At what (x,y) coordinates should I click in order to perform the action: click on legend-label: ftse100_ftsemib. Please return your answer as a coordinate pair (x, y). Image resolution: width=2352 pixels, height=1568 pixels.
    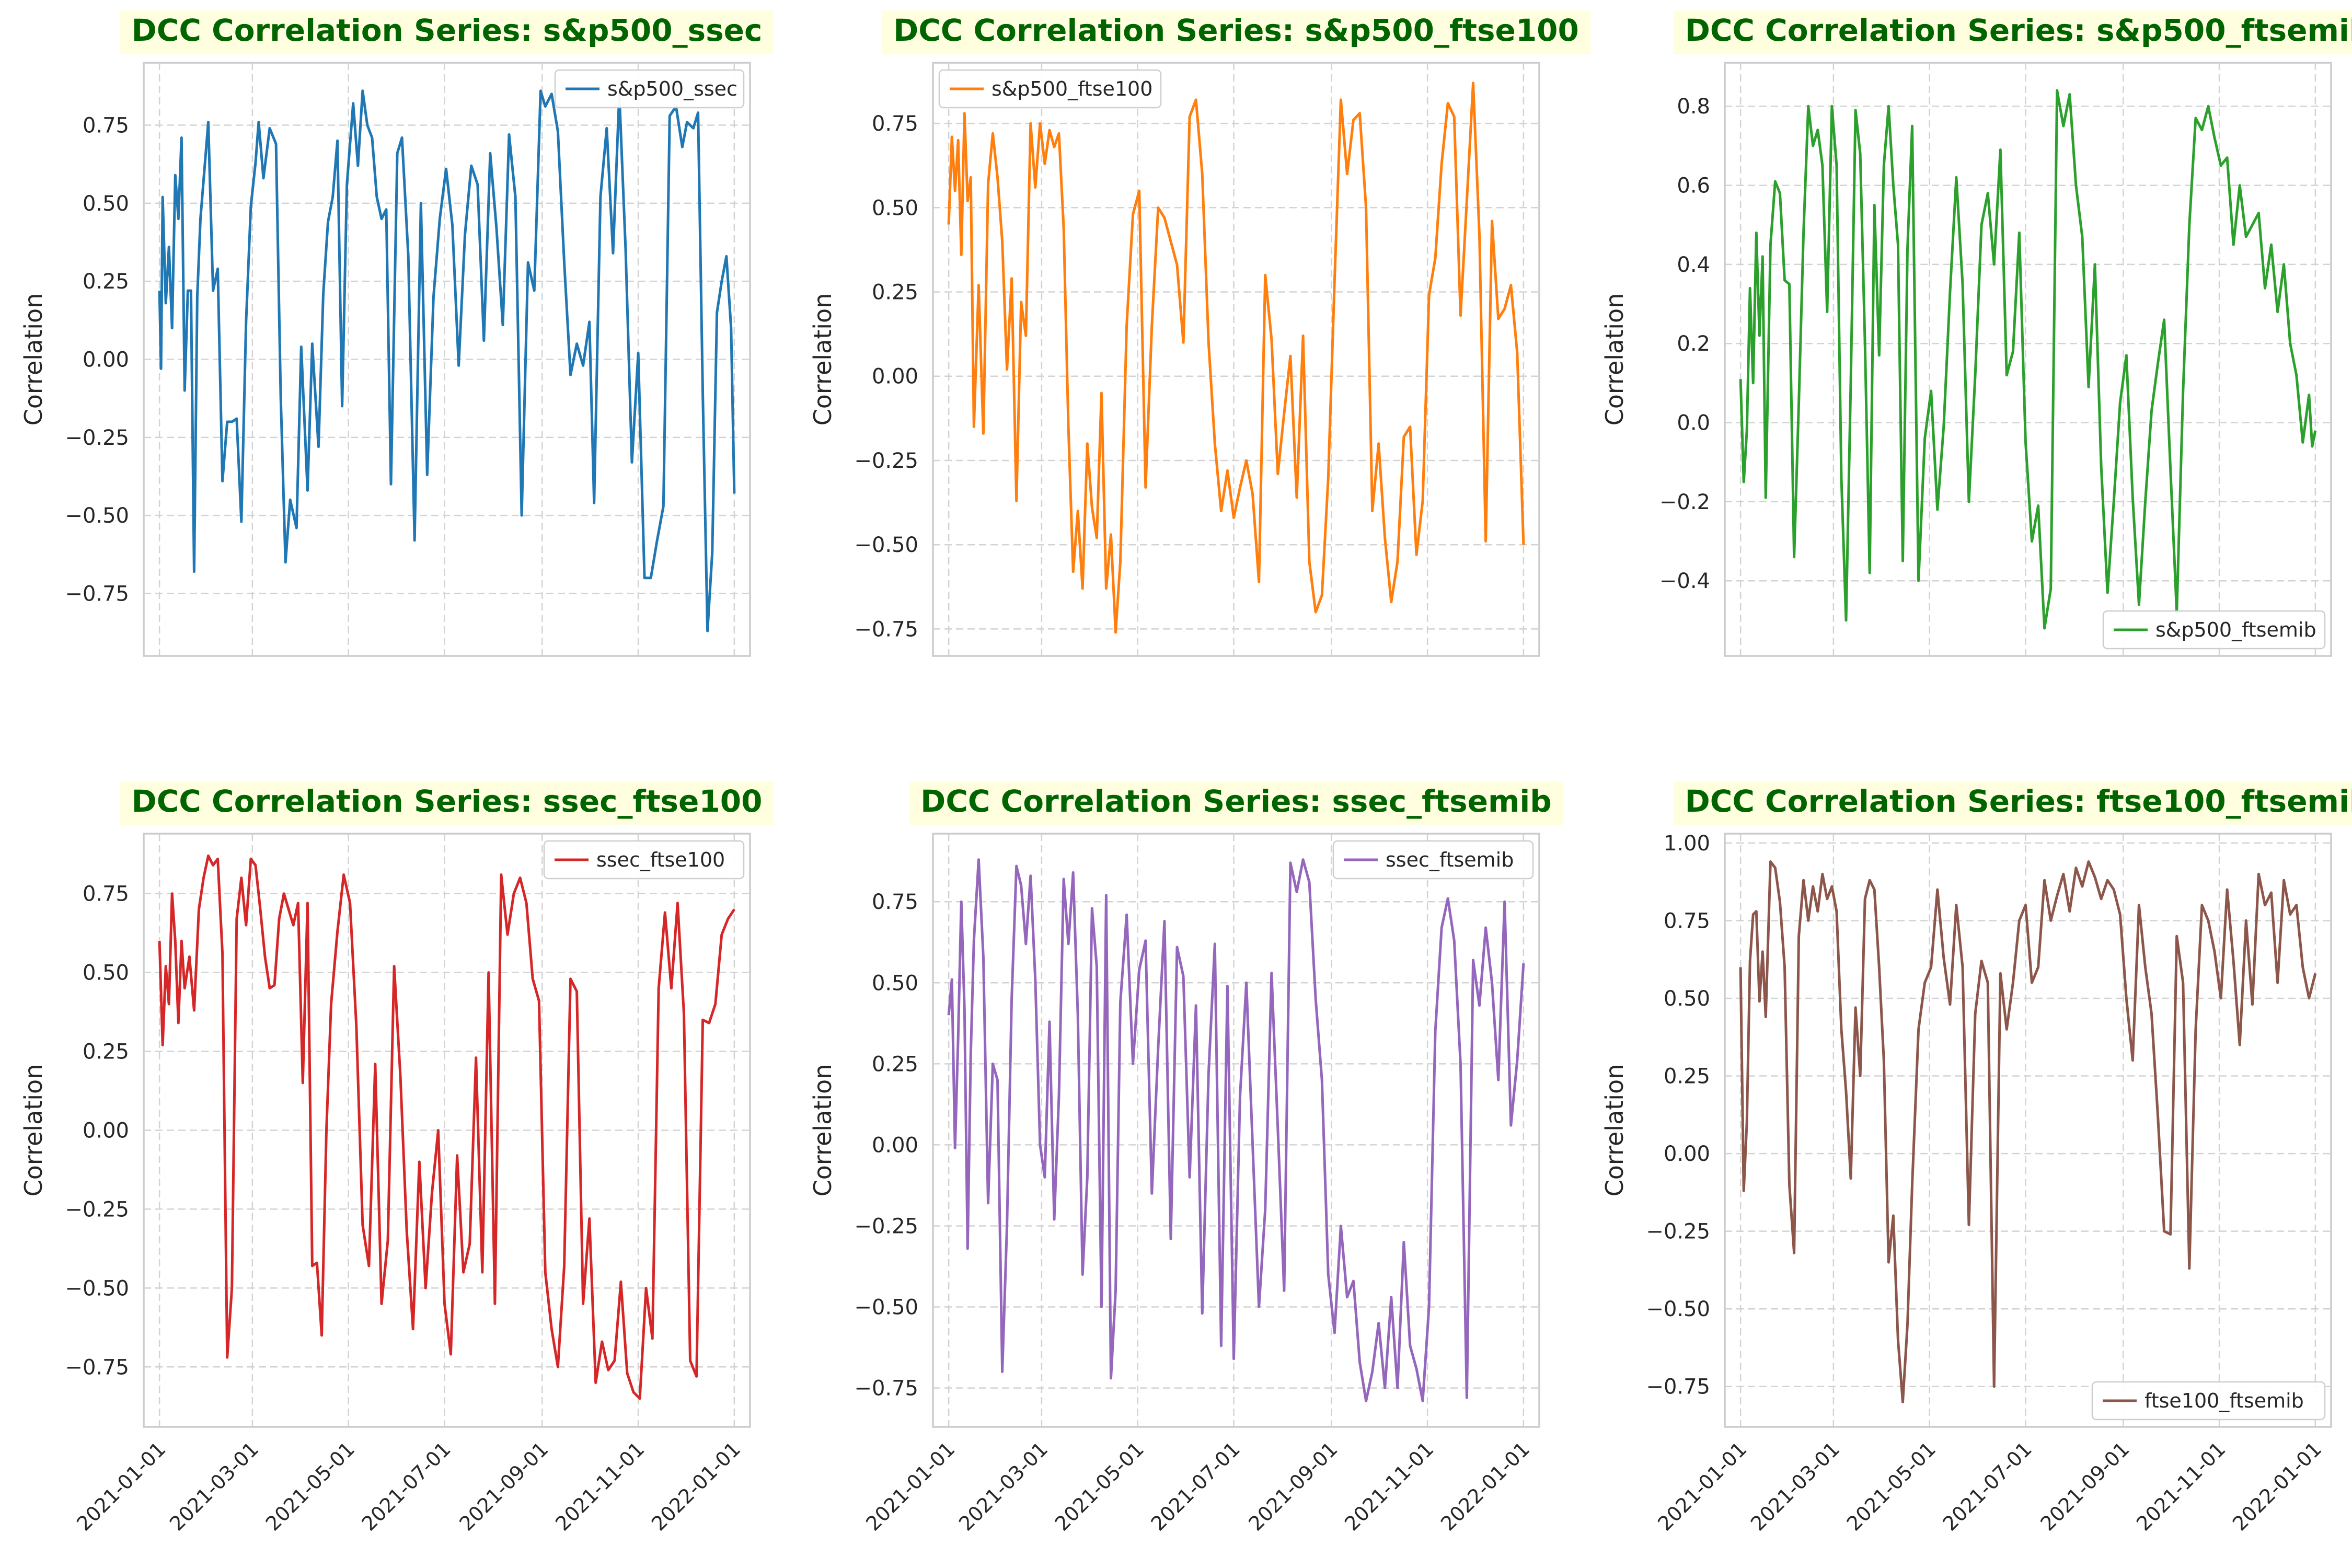
    Looking at the image, I should click on (2224, 1400).